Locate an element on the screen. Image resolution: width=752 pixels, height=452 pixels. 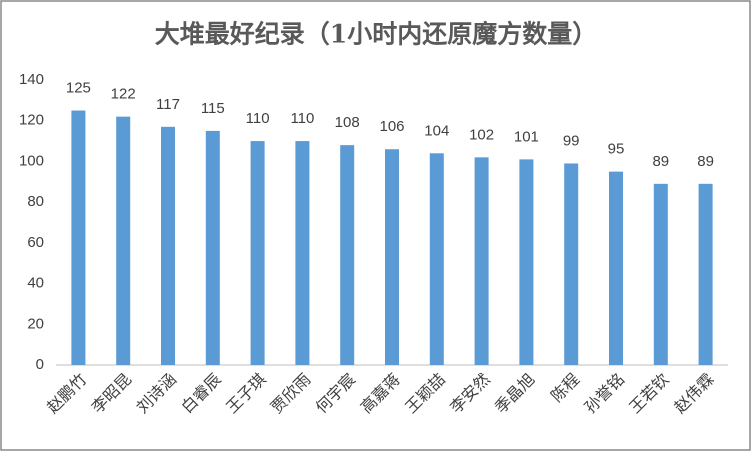
y-tick-label: 100 is located at coordinates (31, 160).